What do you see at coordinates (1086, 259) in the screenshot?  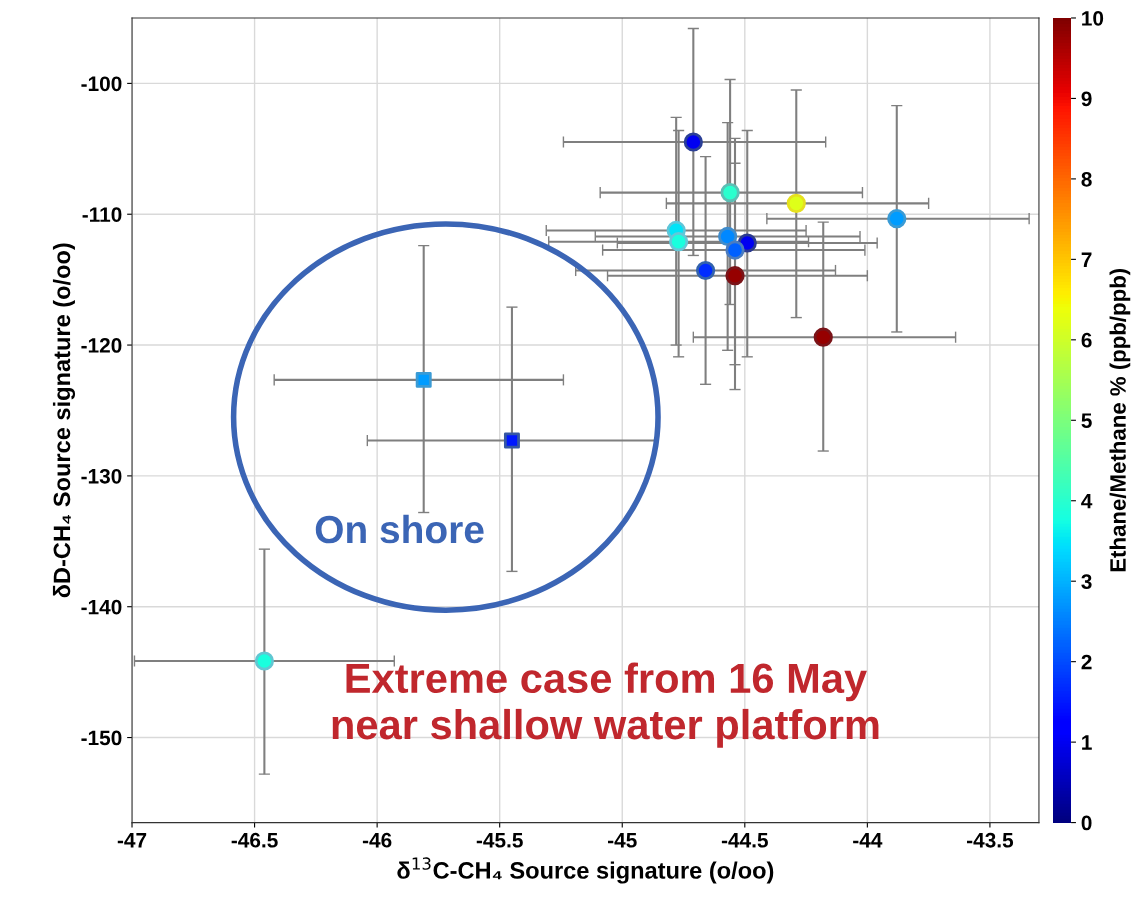 I see `color-bar-label: 7` at bounding box center [1086, 259].